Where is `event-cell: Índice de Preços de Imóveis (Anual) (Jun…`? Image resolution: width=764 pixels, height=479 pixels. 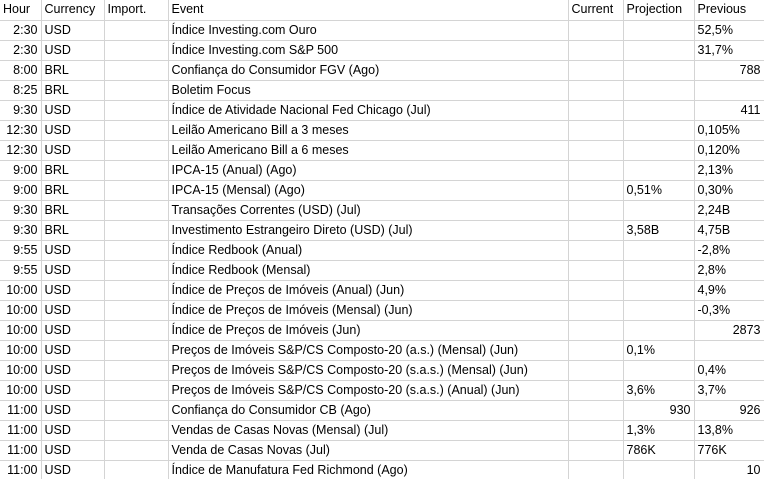 event-cell: Índice de Preços de Imóveis (Anual) (Jun… is located at coordinates (368, 290).